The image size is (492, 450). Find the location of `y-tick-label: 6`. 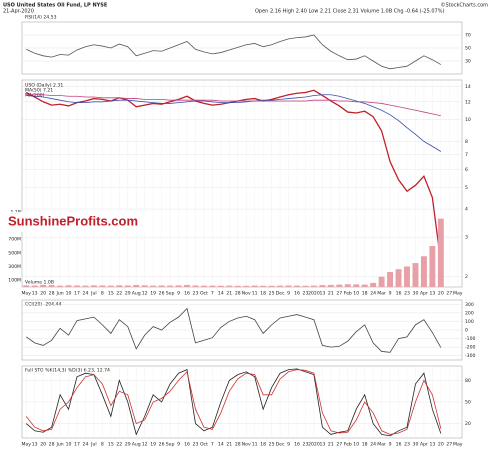

y-tick-label: 6 is located at coordinates (466, 170).